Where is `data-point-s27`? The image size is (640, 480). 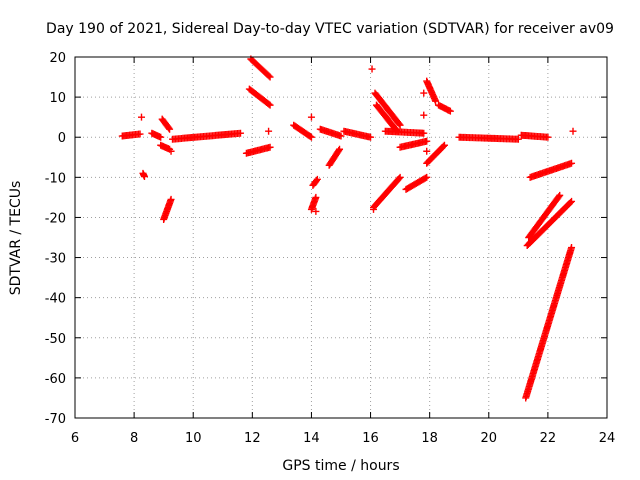
data-point-s27 is located at coordinates (548, 137).